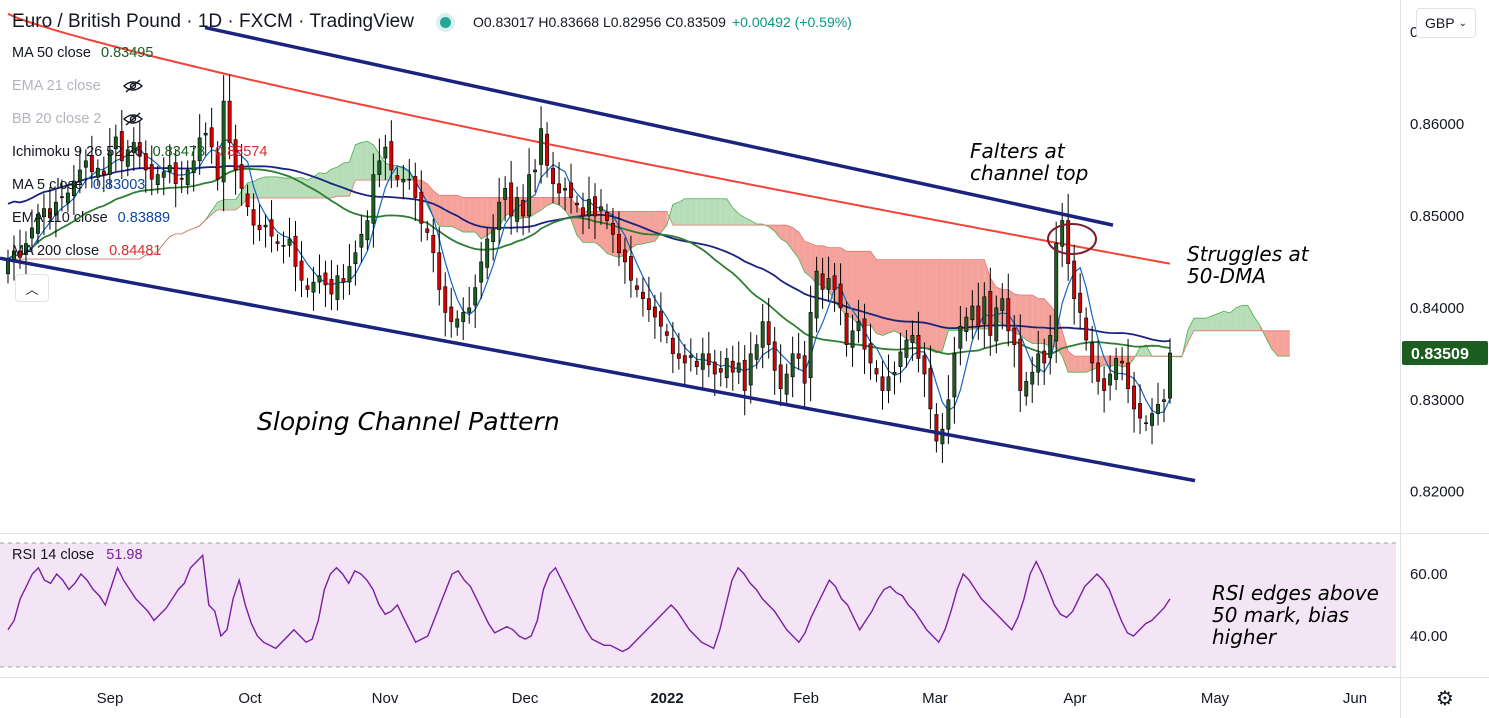  What do you see at coordinates (78, 119) in the screenshot?
I see `legend-item: BB 20 close 2` at bounding box center [78, 119].